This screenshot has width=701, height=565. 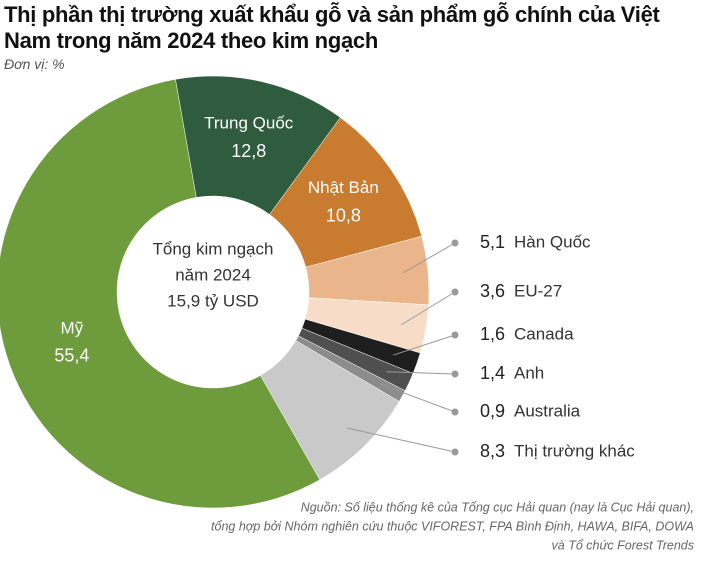 I want to click on slice-name: Nhật Bản, so click(x=343, y=187).